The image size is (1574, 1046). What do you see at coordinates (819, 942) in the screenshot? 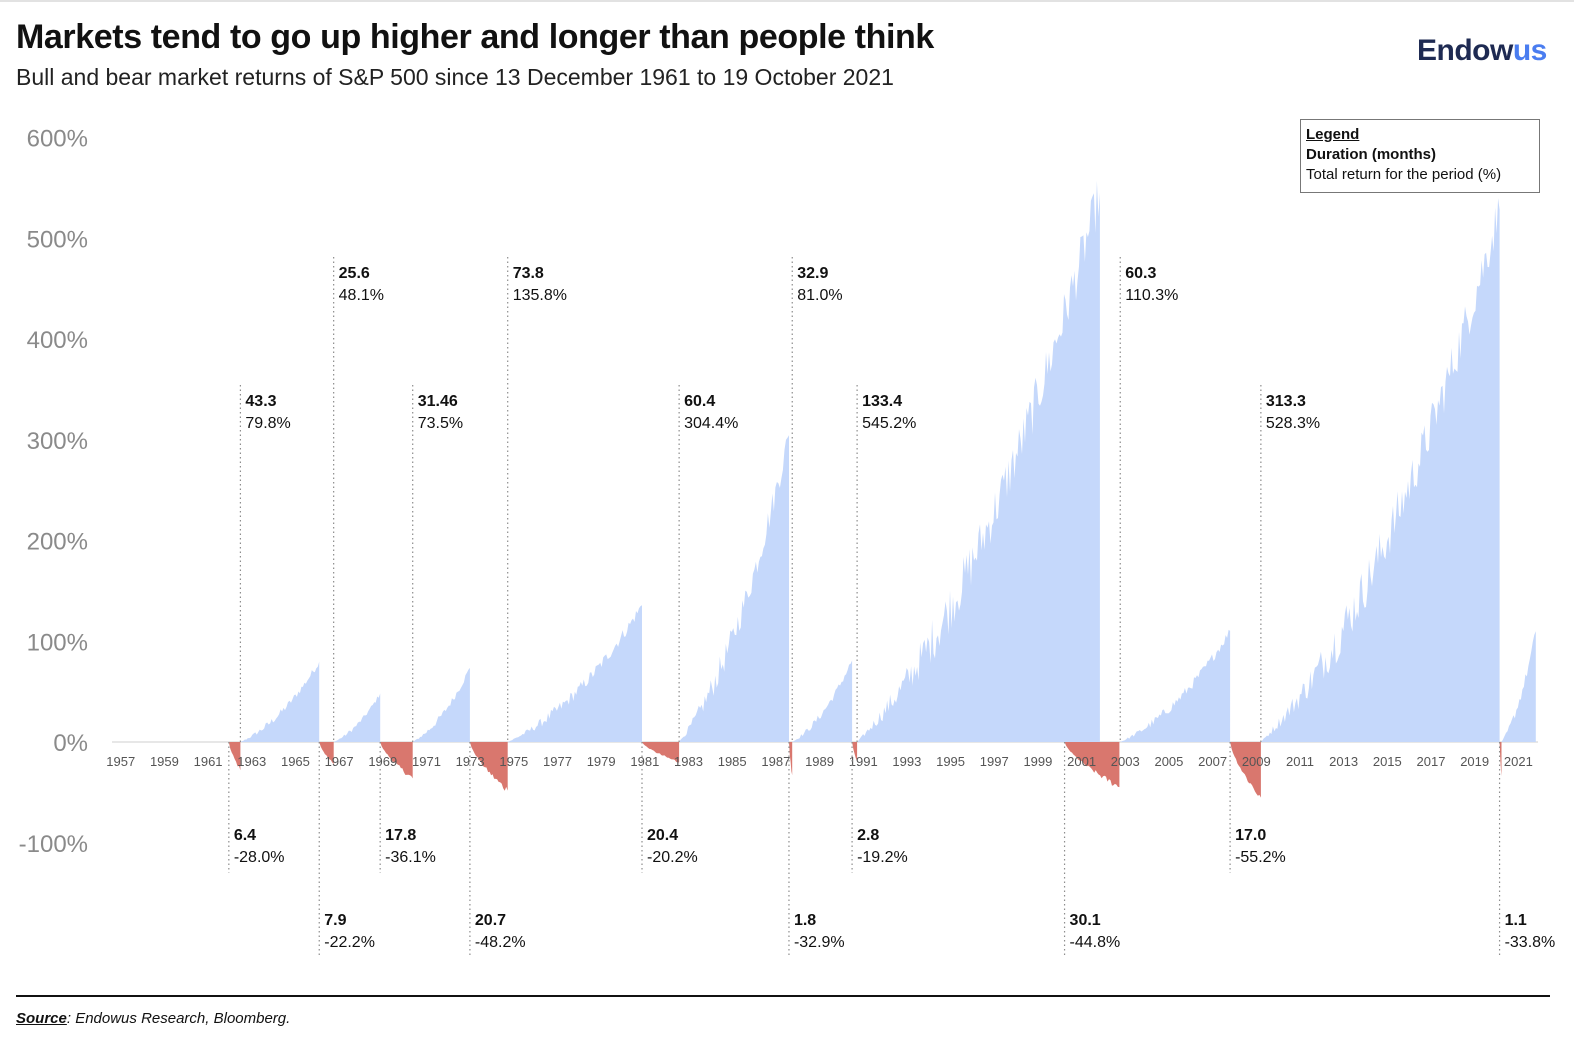
I see `period-return-label: -32.9%` at bounding box center [819, 942].